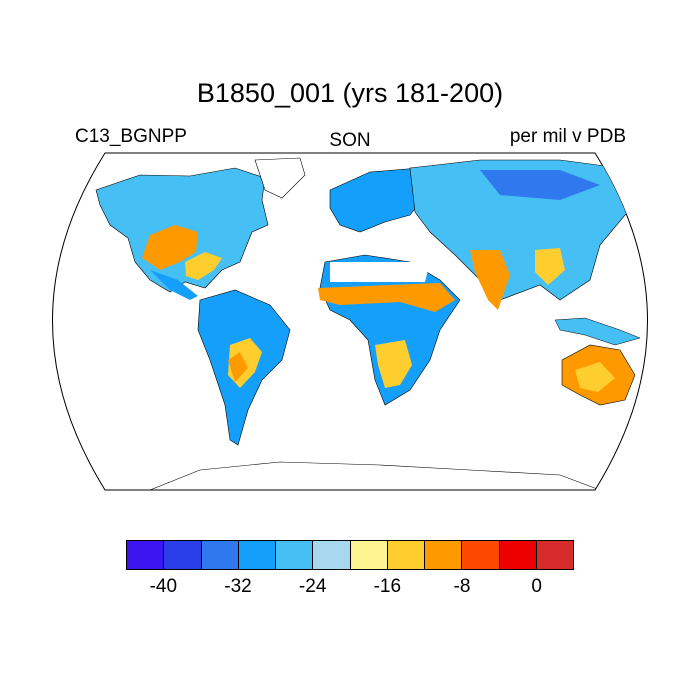 This screenshot has height=700, width=700. Describe the element at coordinates (312, 586) in the screenshot. I see `colorbar-tick-label: -24` at that location.